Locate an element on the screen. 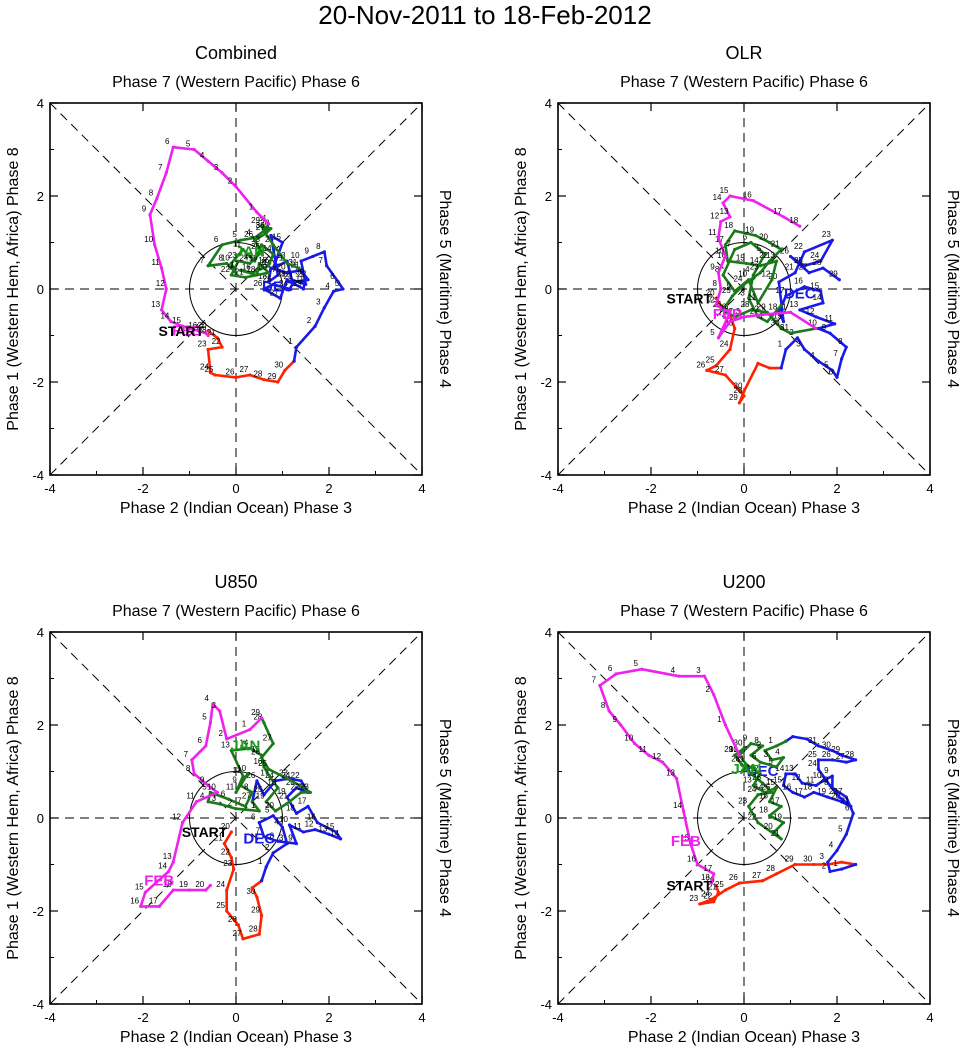  day-label: 12 is located at coordinates (237, 770).